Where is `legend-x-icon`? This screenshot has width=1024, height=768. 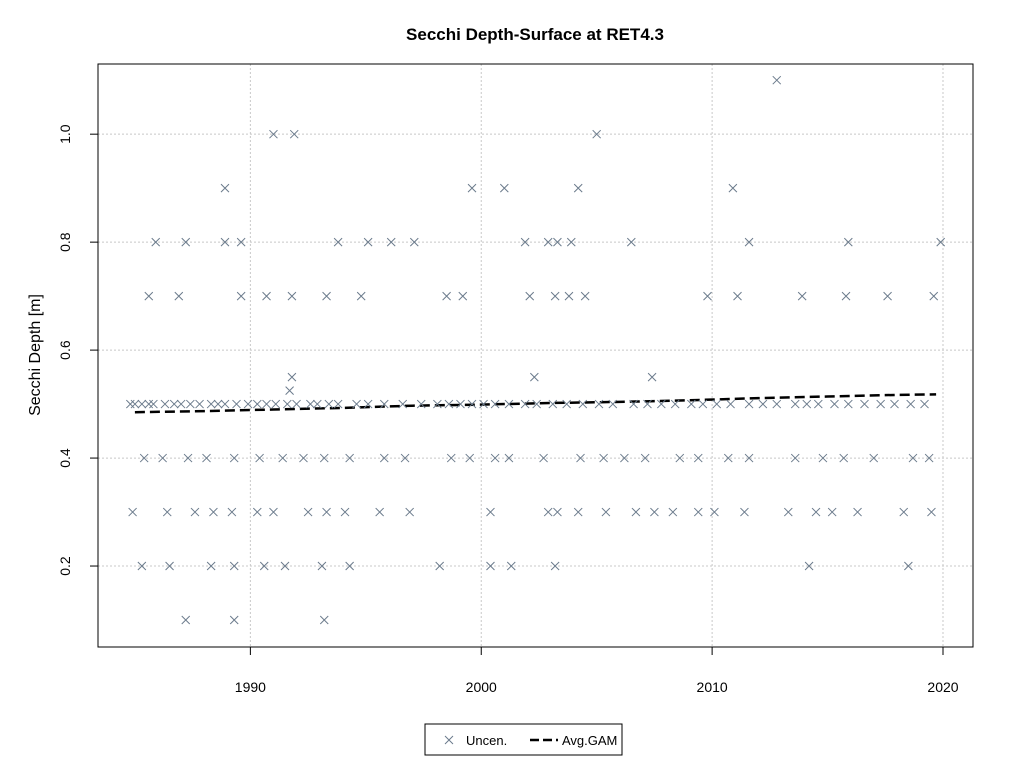
legend-x-icon is located at coordinates (449, 740).